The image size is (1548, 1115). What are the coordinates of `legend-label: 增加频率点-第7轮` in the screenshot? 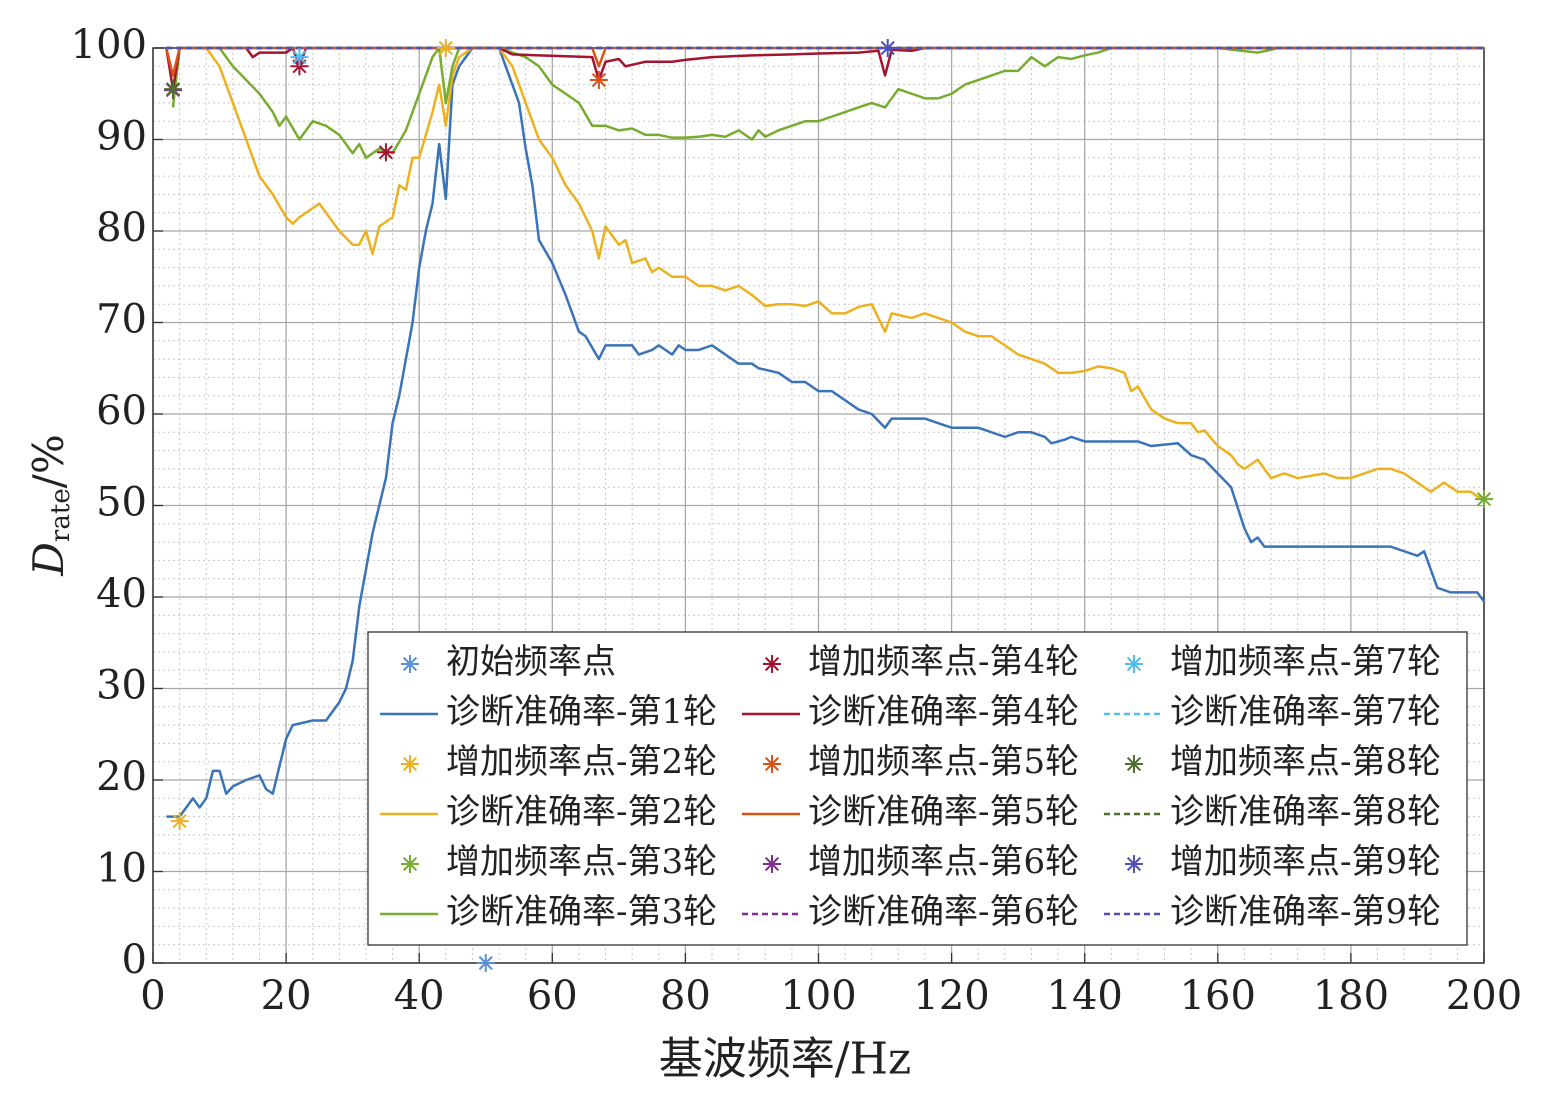 It's located at (1305, 662).